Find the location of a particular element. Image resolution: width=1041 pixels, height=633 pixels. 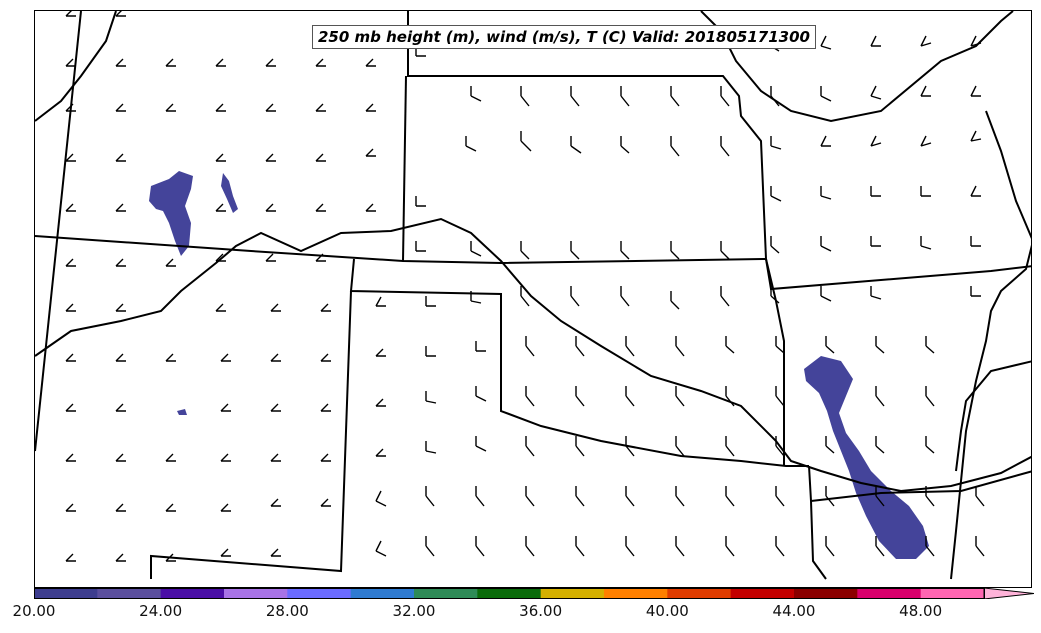

boundary-nebraska-kansas is located at coordinates (587, 135).